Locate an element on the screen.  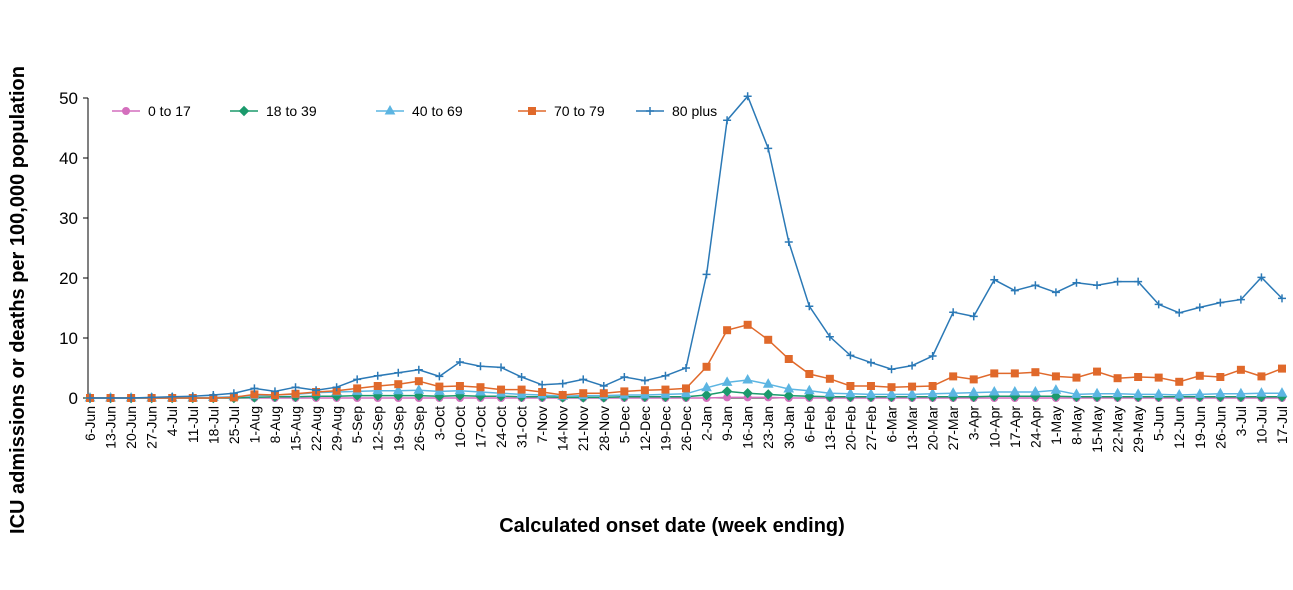
x-tick-label: 6-Mar is located at coordinates (892, 424).